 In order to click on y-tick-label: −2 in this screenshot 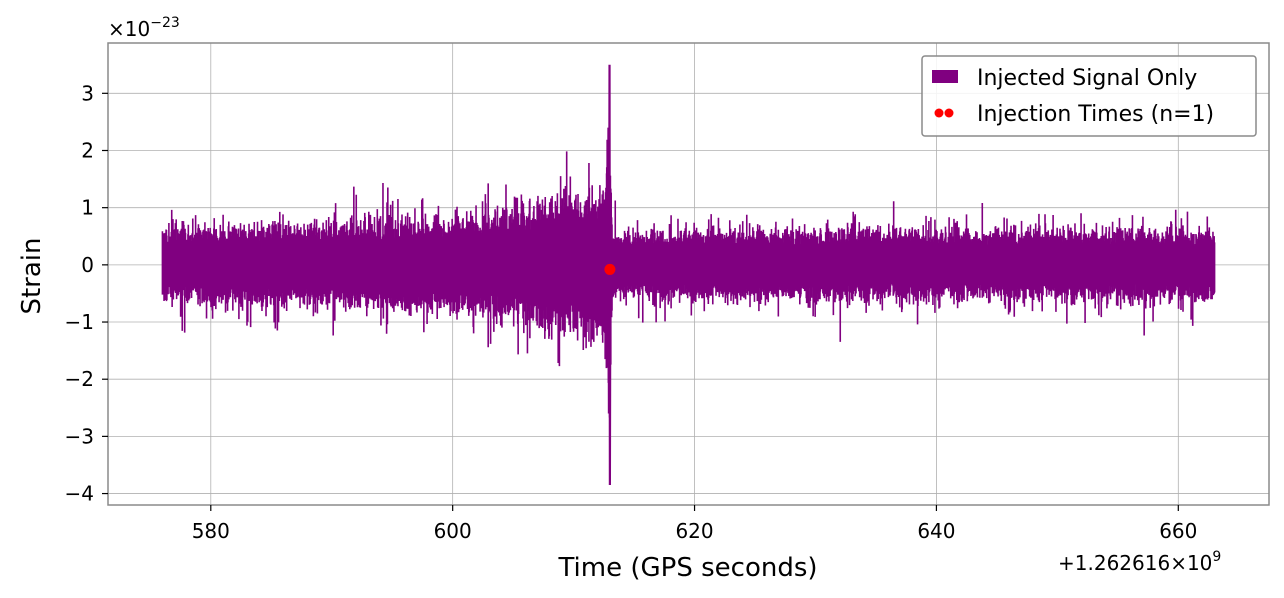, I will do `click(79, 379)`.